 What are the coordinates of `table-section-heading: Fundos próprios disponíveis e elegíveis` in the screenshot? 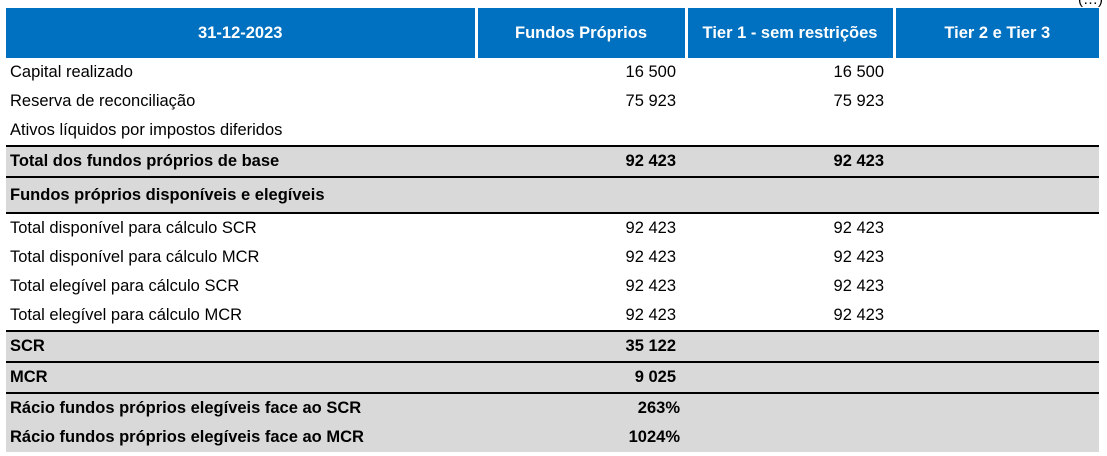 It's located at (552, 194).